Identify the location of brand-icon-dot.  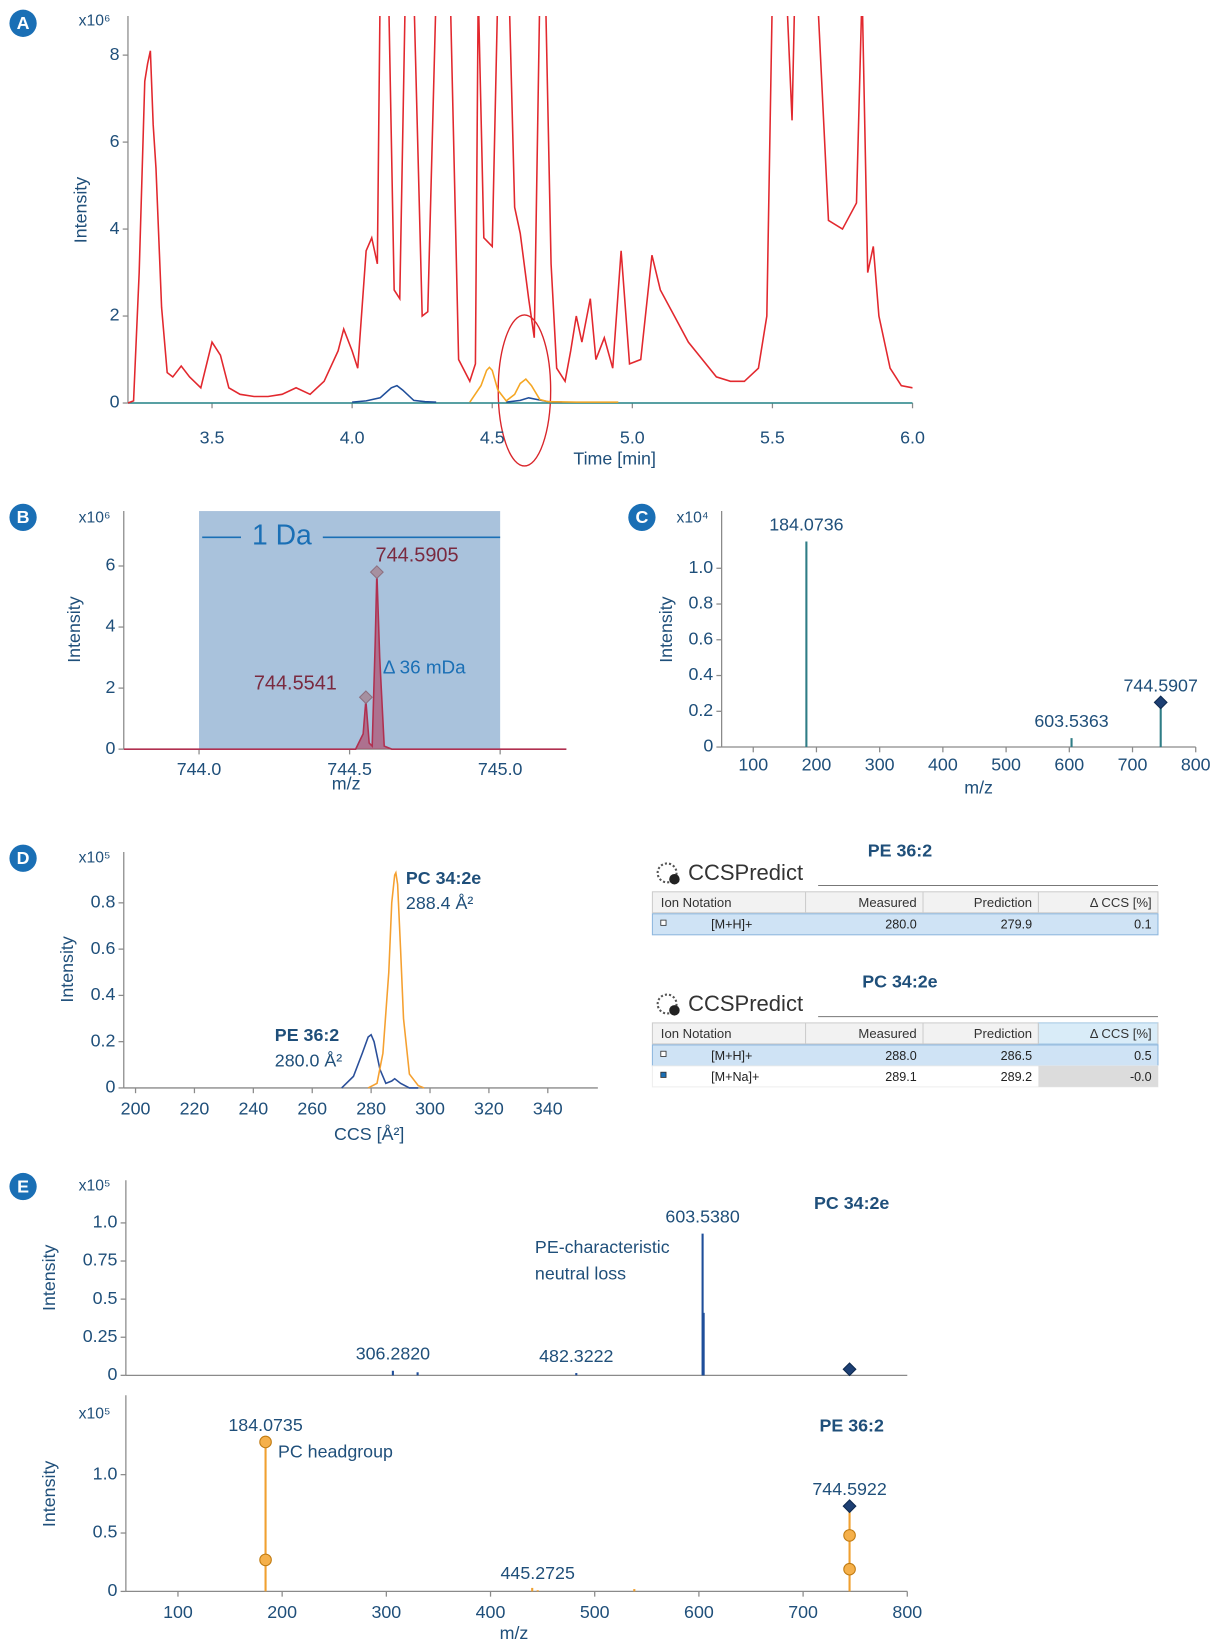
(674, 1010).